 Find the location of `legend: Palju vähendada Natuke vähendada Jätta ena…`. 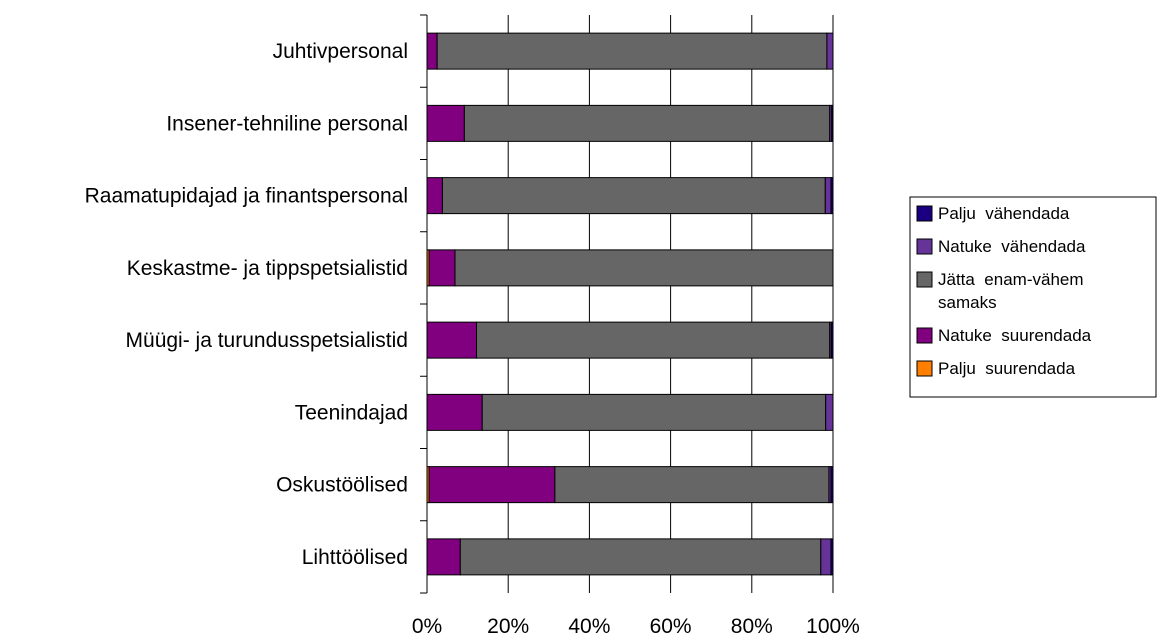

legend: Palju vähendada Natuke vähendada Jätta ena… is located at coordinates (1033, 297).